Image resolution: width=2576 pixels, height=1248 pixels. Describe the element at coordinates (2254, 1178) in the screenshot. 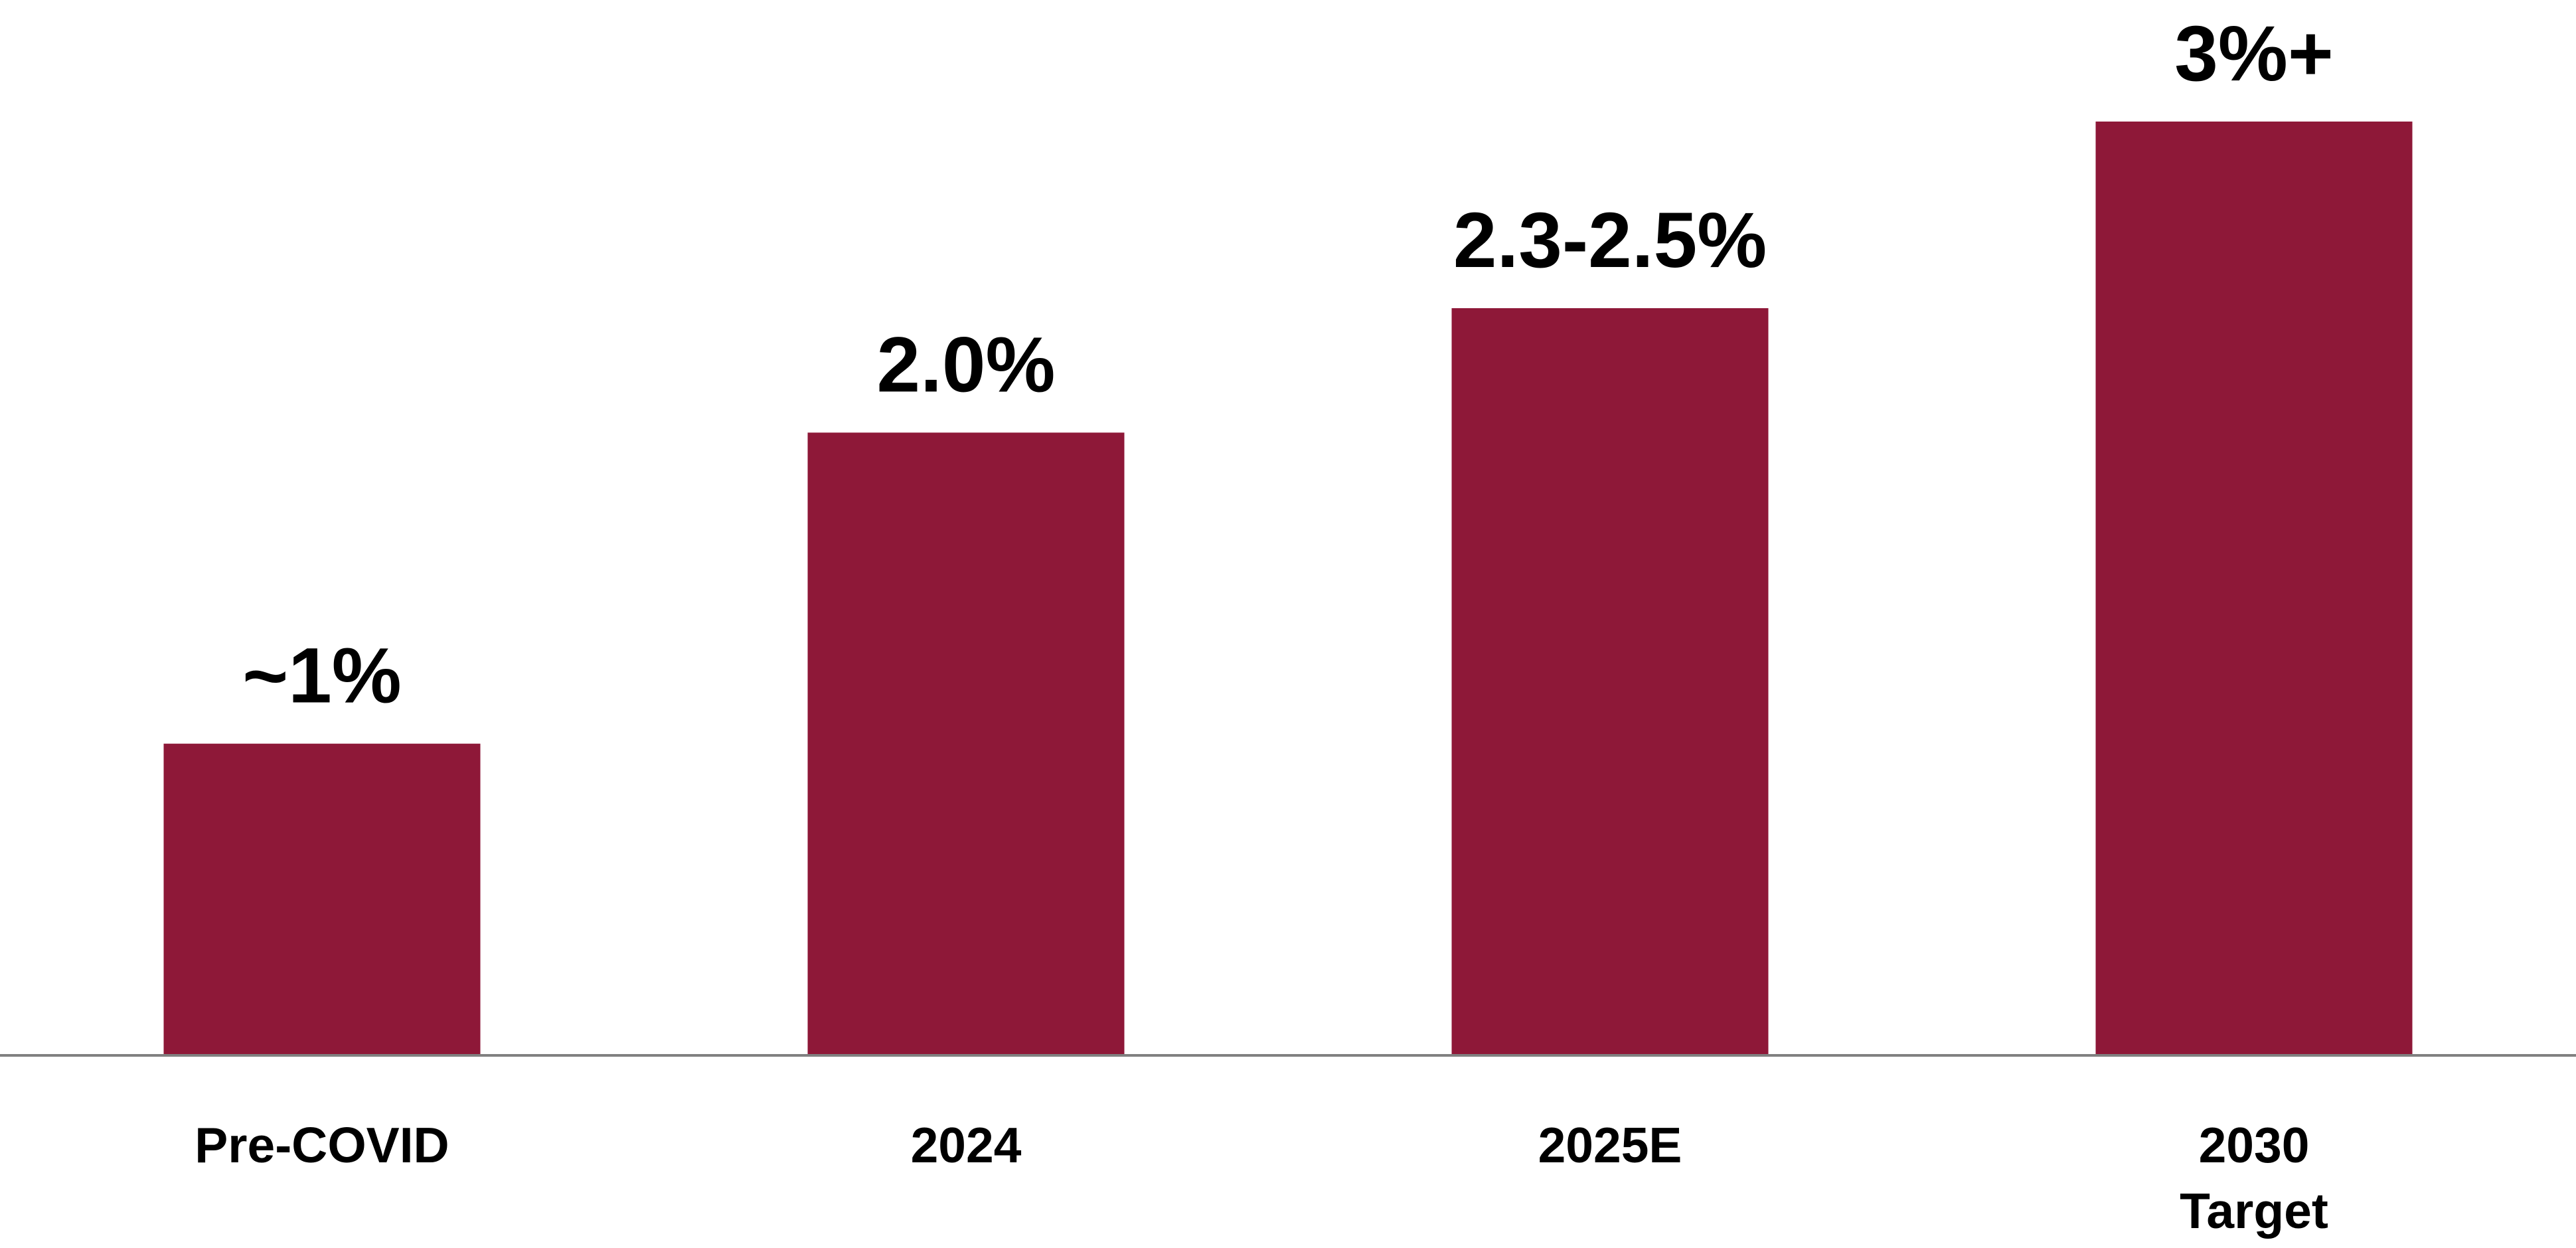

I see `x-tick-label: 2030 Target` at that location.